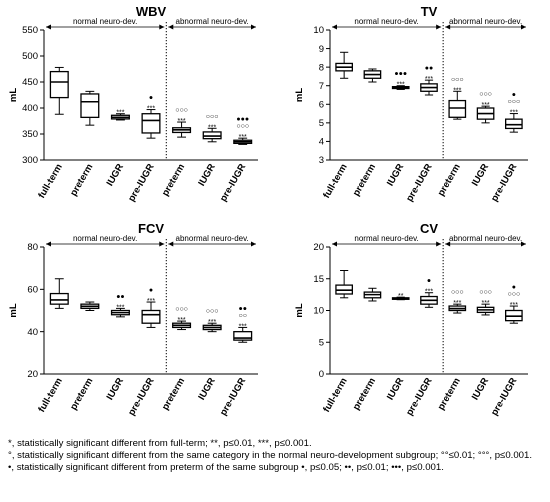 The width and height of the screenshot is (550, 502). I want to click on wbv-y-tick-label: 550, so click(30, 30).